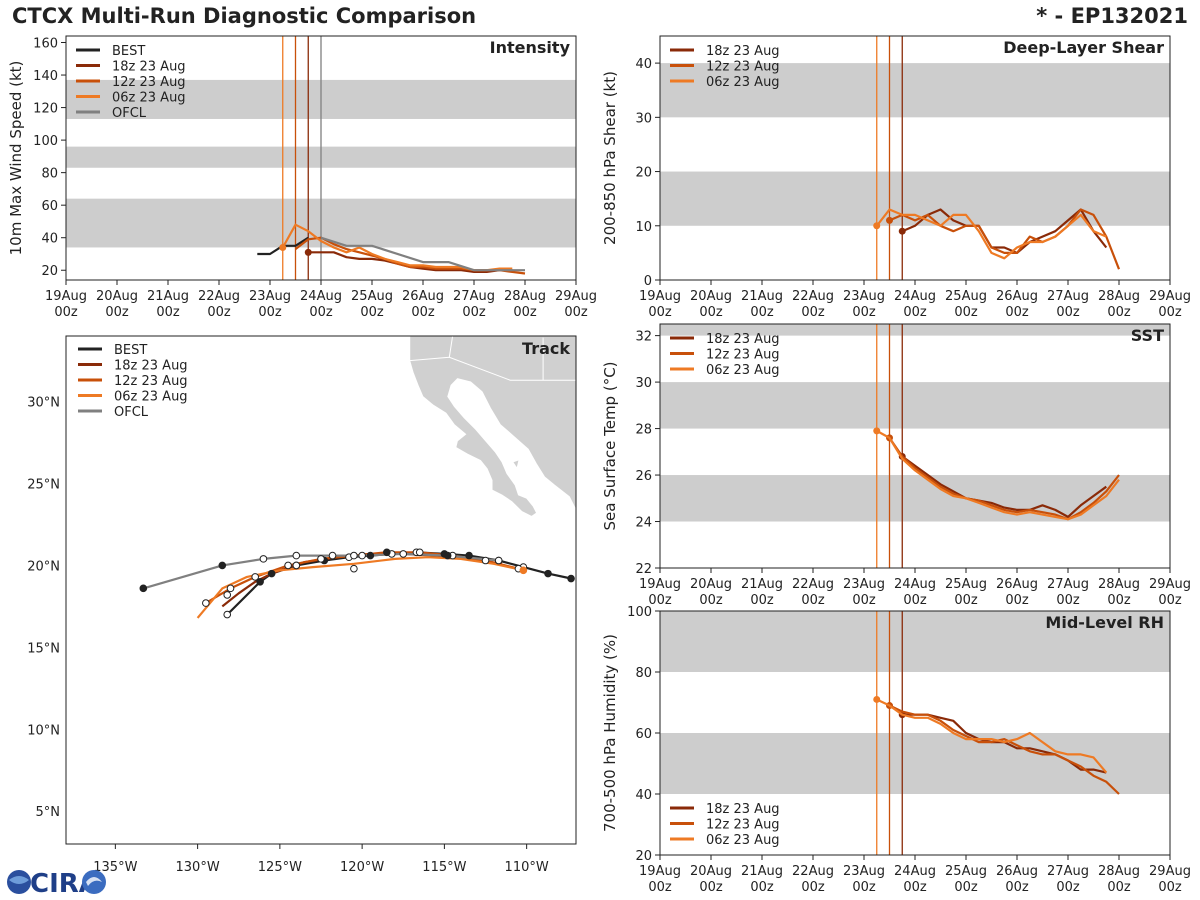  What do you see at coordinates (610, 733) in the screenshot?
I see `y-axis-label: 700-500 hPa Humidity (%)` at bounding box center [610, 733].